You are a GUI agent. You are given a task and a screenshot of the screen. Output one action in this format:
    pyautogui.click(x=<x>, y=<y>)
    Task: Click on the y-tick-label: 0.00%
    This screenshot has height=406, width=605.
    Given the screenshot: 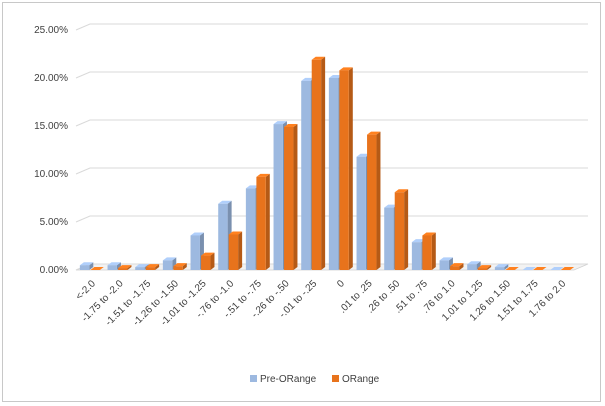 What is the action you would take?
    pyautogui.click(x=54, y=270)
    